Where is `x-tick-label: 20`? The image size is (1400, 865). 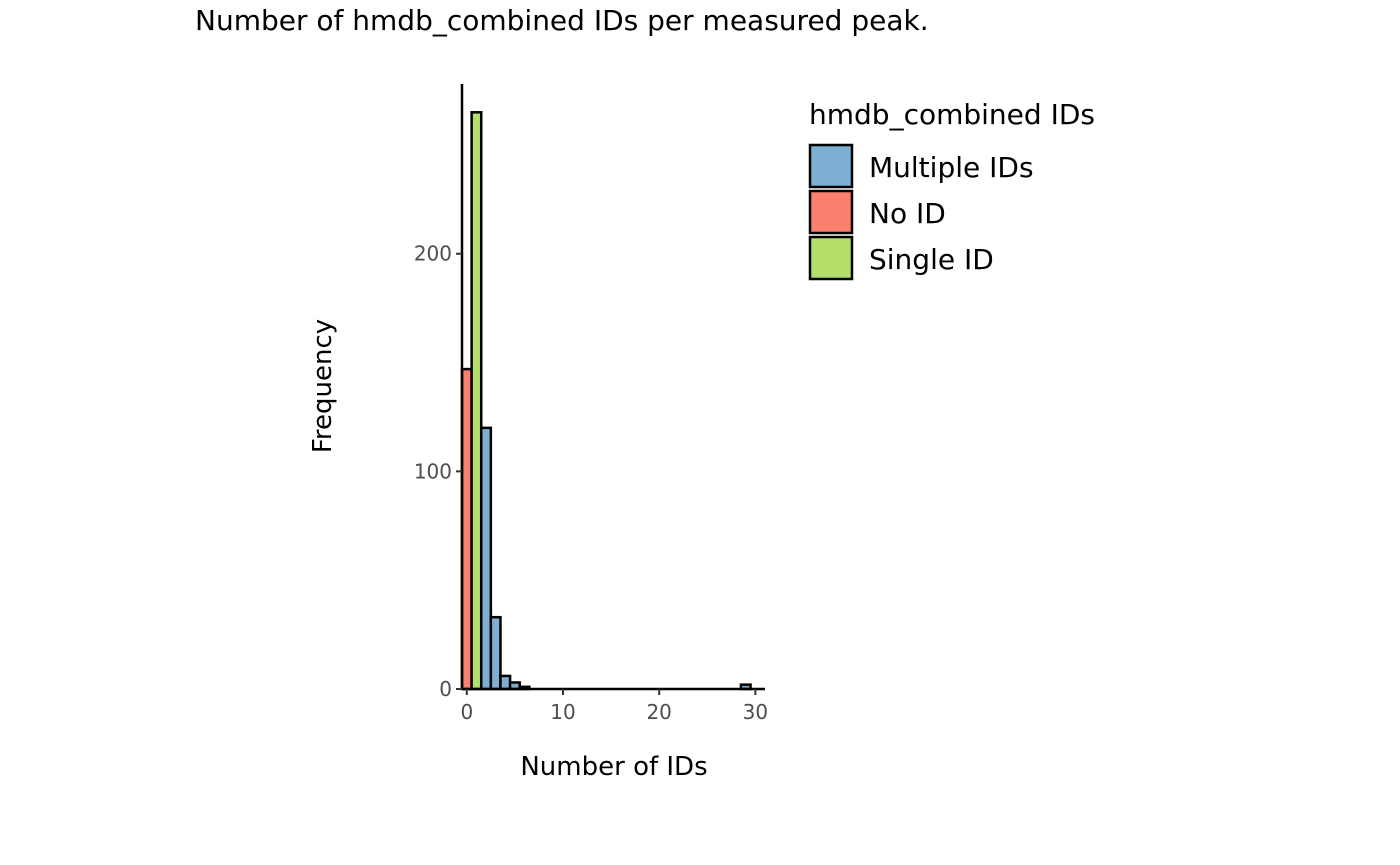
x-tick-label: 20 is located at coordinates (658, 712).